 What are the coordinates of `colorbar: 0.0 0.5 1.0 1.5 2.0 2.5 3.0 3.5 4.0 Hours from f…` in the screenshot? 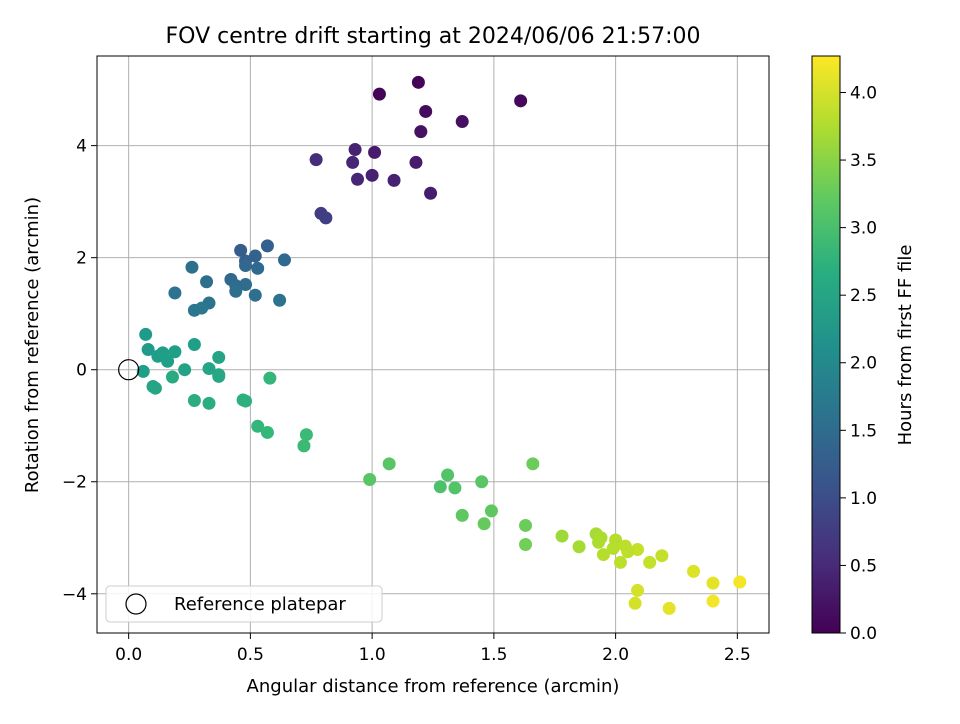 It's located at (863, 349).